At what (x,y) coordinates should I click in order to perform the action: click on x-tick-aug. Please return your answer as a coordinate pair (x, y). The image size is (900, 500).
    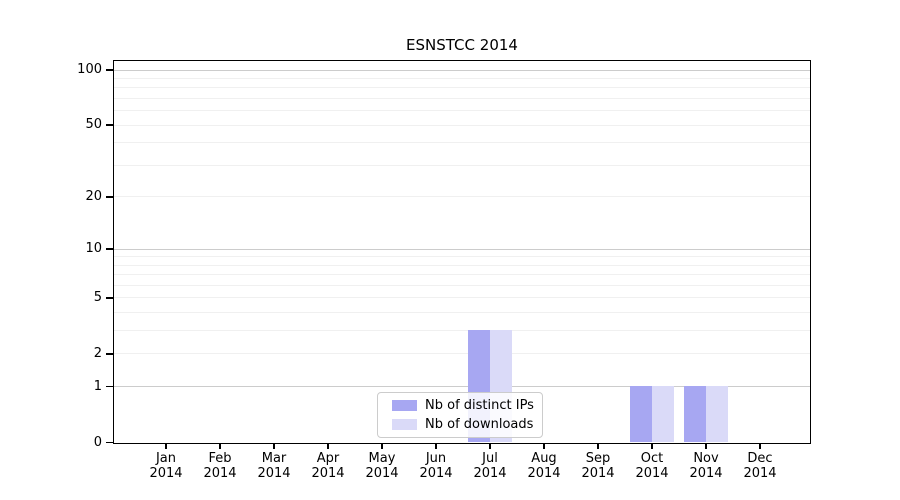
    Looking at the image, I should click on (544, 446).